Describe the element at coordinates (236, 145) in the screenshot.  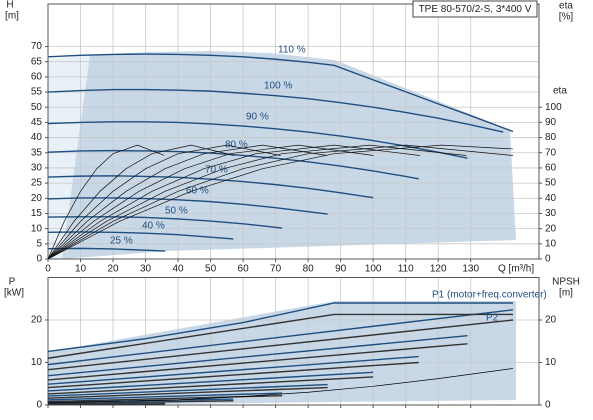
I see `curve-label: 80 %` at that location.